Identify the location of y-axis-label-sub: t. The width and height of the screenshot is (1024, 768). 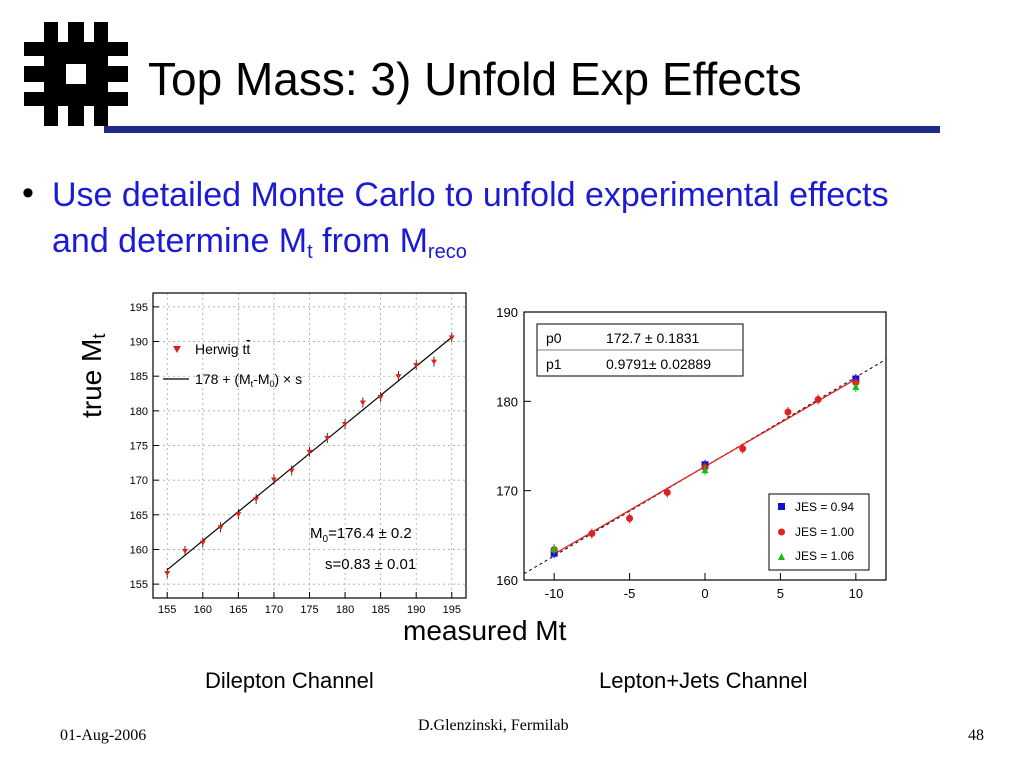
(99, 336).